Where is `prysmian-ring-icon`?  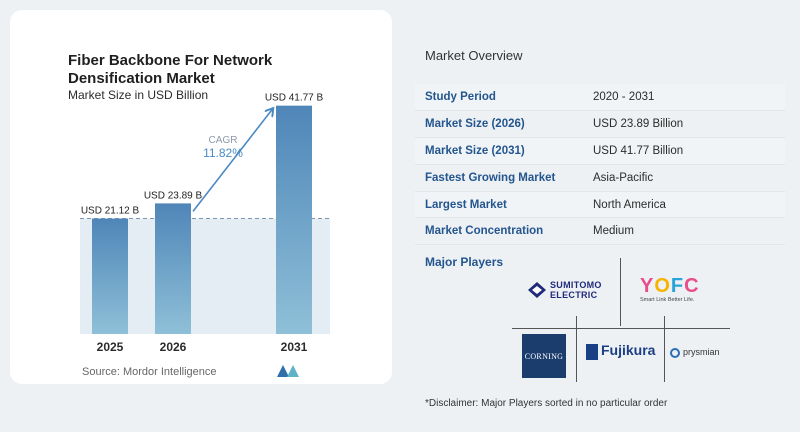 prysmian-ring-icon is located at coordinates (675, 353).